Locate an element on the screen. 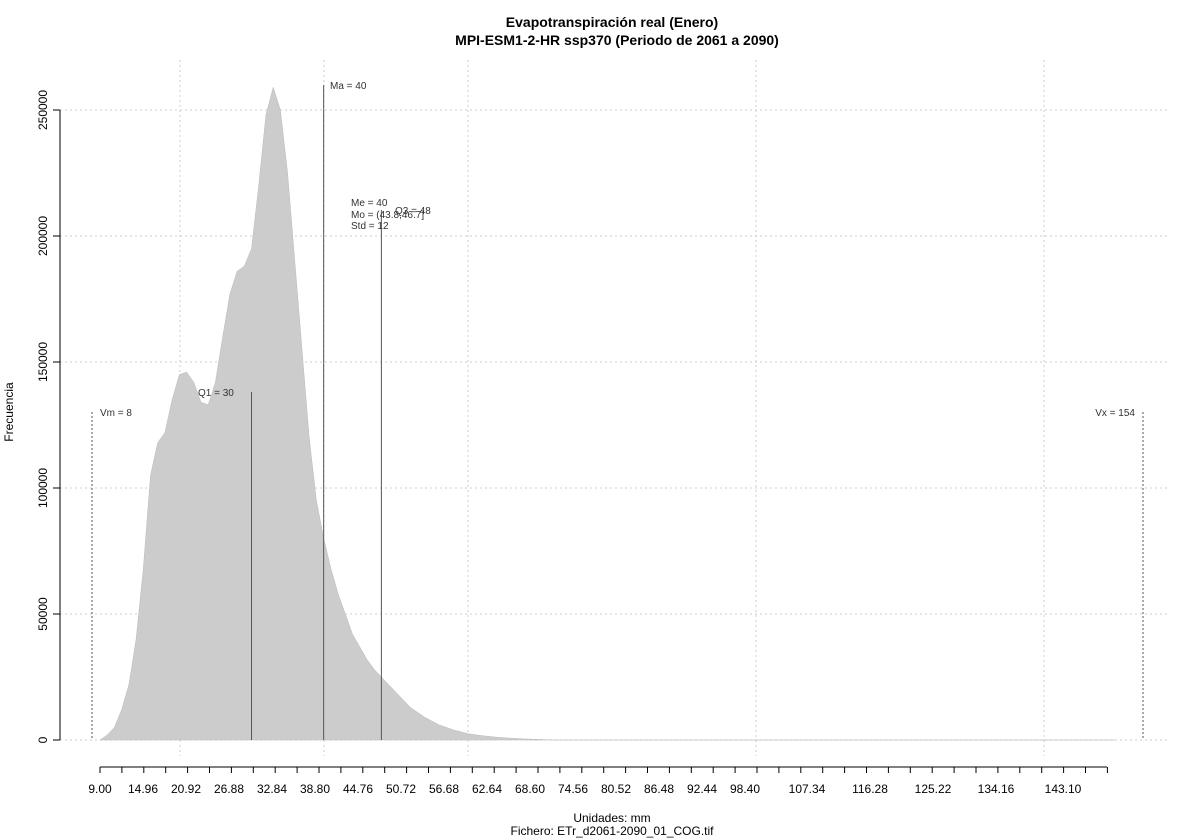 This screenshot has width=1200, height=840. annotation-q3: Q3 = 48 is located at coordinates (413, 211).